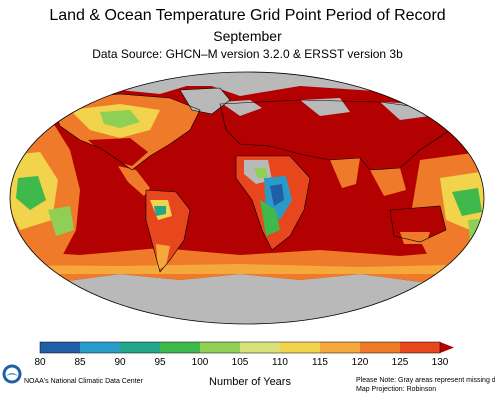  What do you see at coordinates (120, 362) in the screenshot?
I see `legend-tick-label: 90` at bounding box center [120, 362].